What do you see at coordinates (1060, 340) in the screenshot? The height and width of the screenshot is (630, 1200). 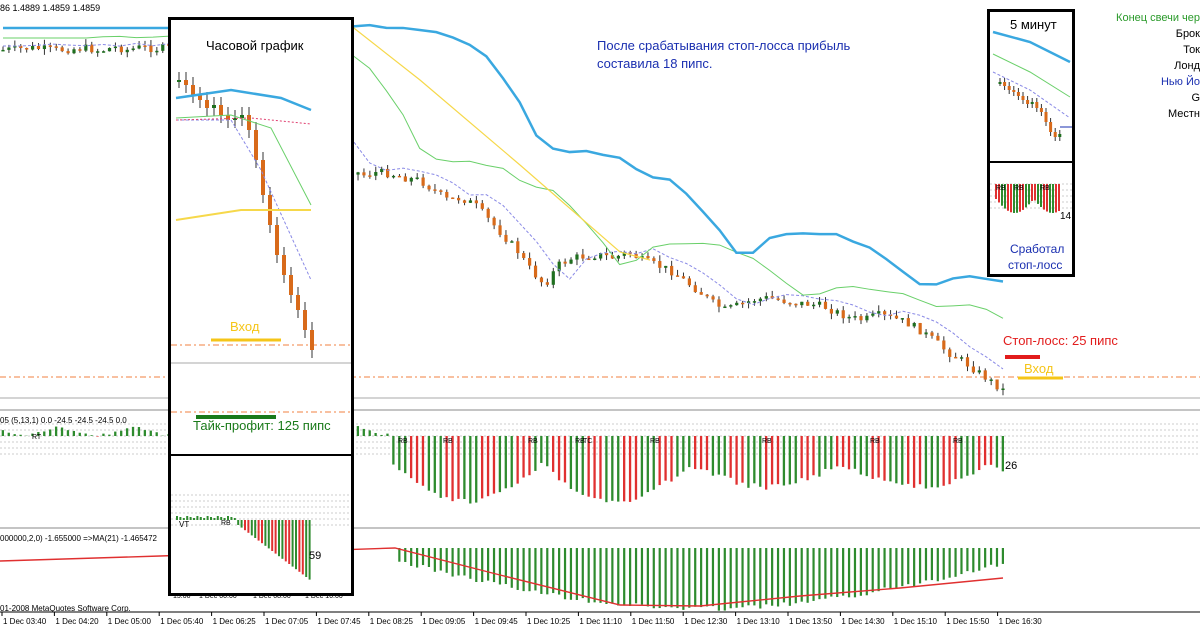 I see `stop-loss-label: Стоп-лосс: 25 пипс` at bounding box center [1060, 340].